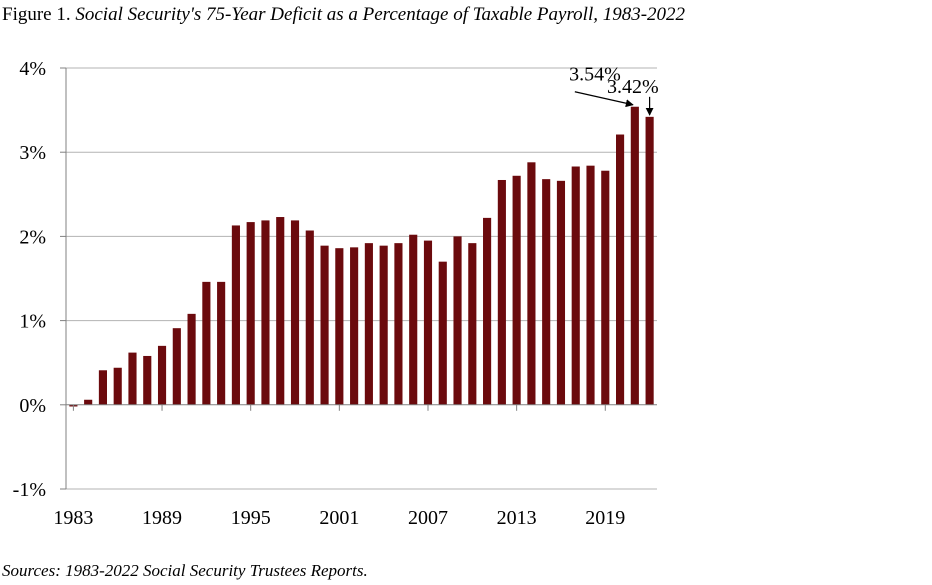  Describe the element at coordinates (176, 366) in the screenshot. I see `bar-1990` at that location.